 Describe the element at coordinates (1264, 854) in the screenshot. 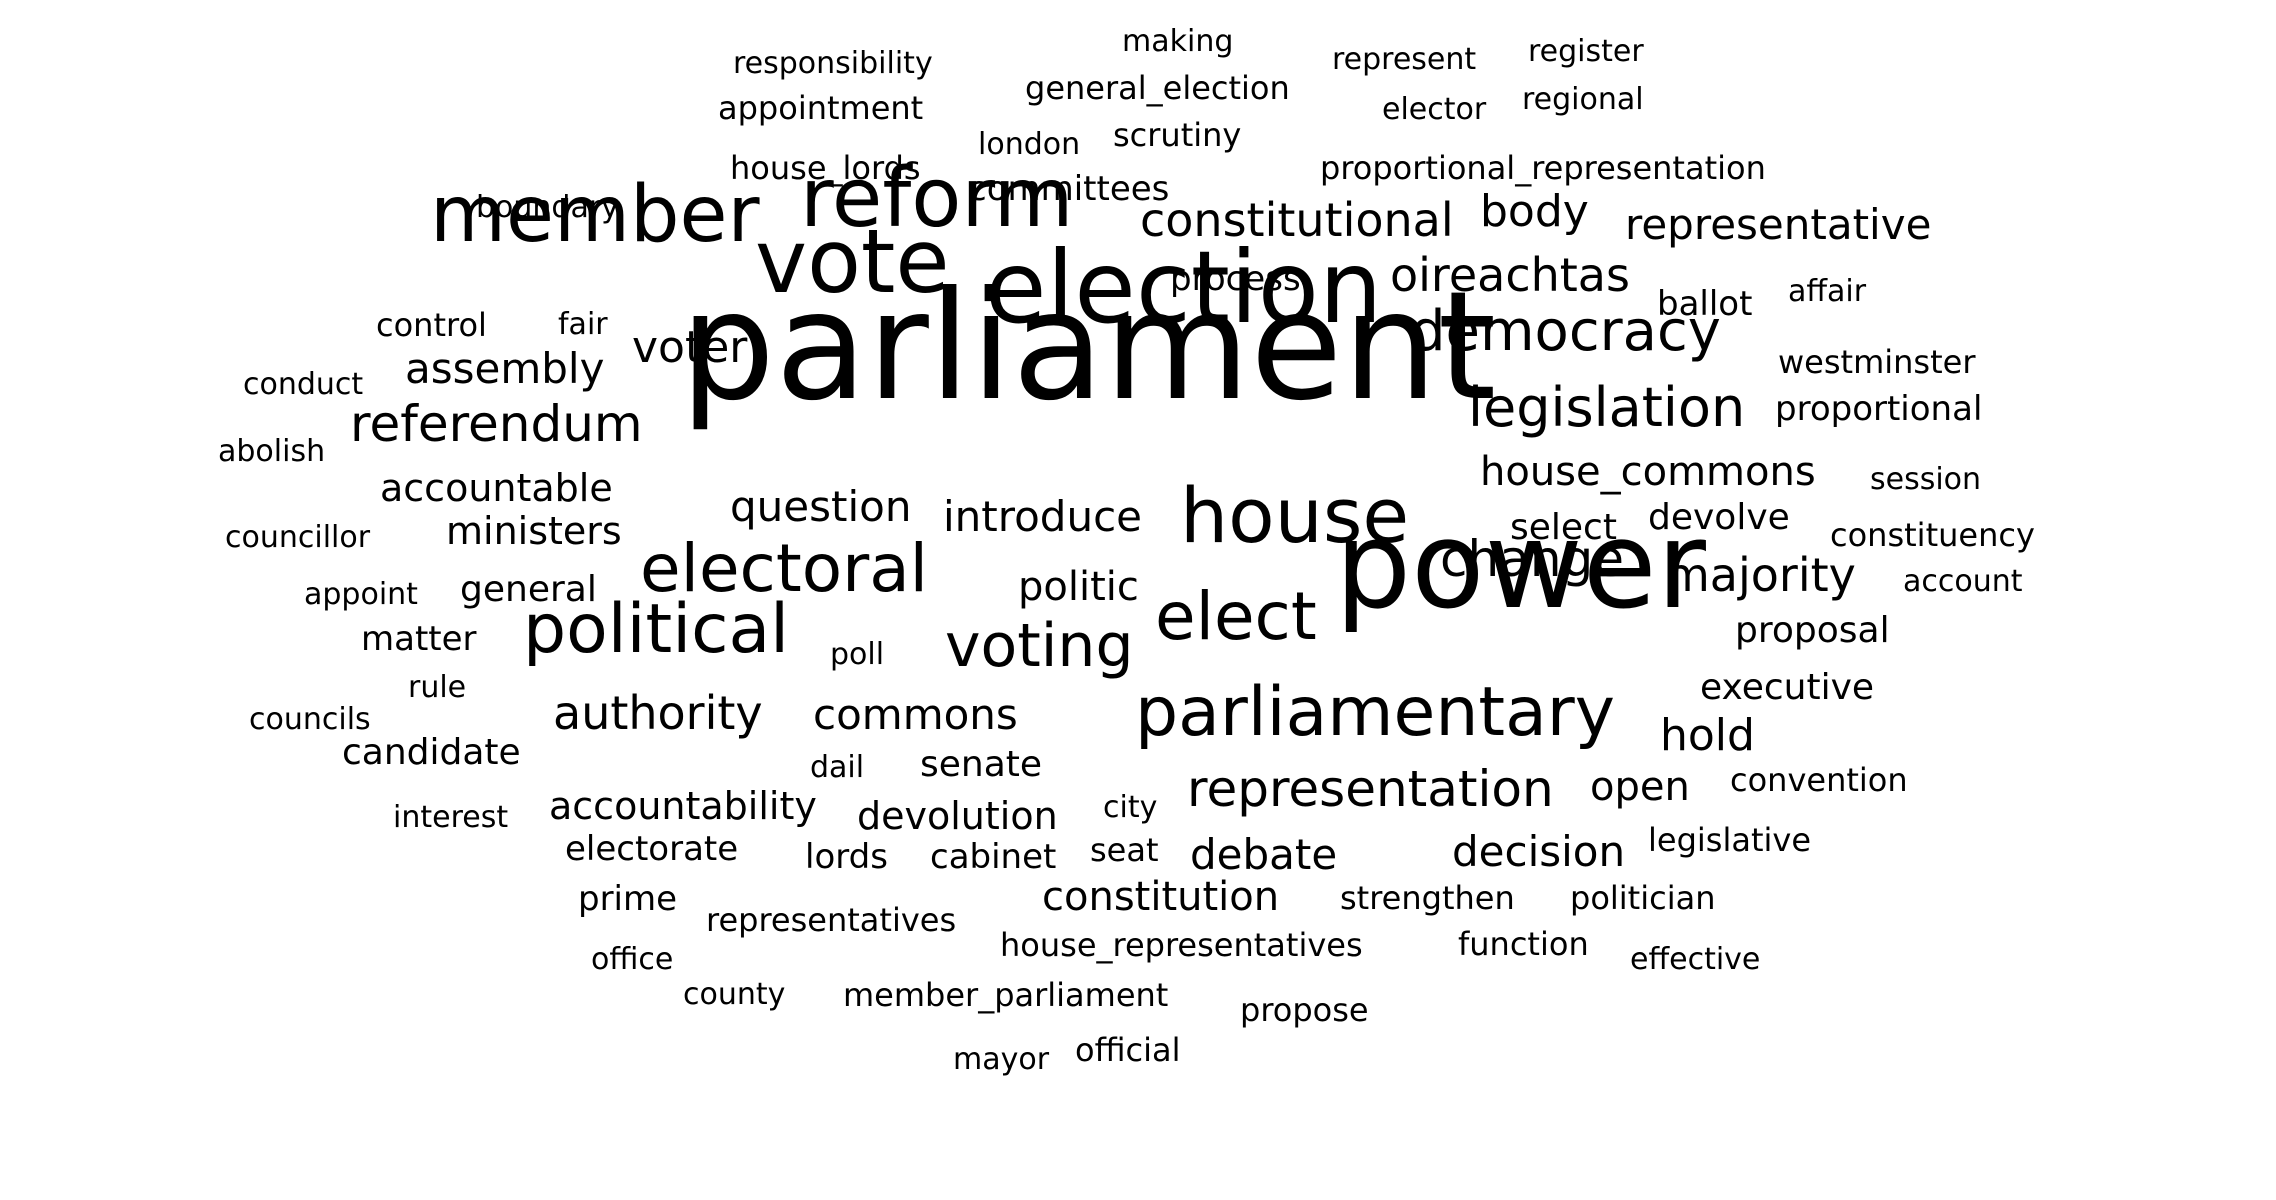

I see `word-debate: debate` at that location.